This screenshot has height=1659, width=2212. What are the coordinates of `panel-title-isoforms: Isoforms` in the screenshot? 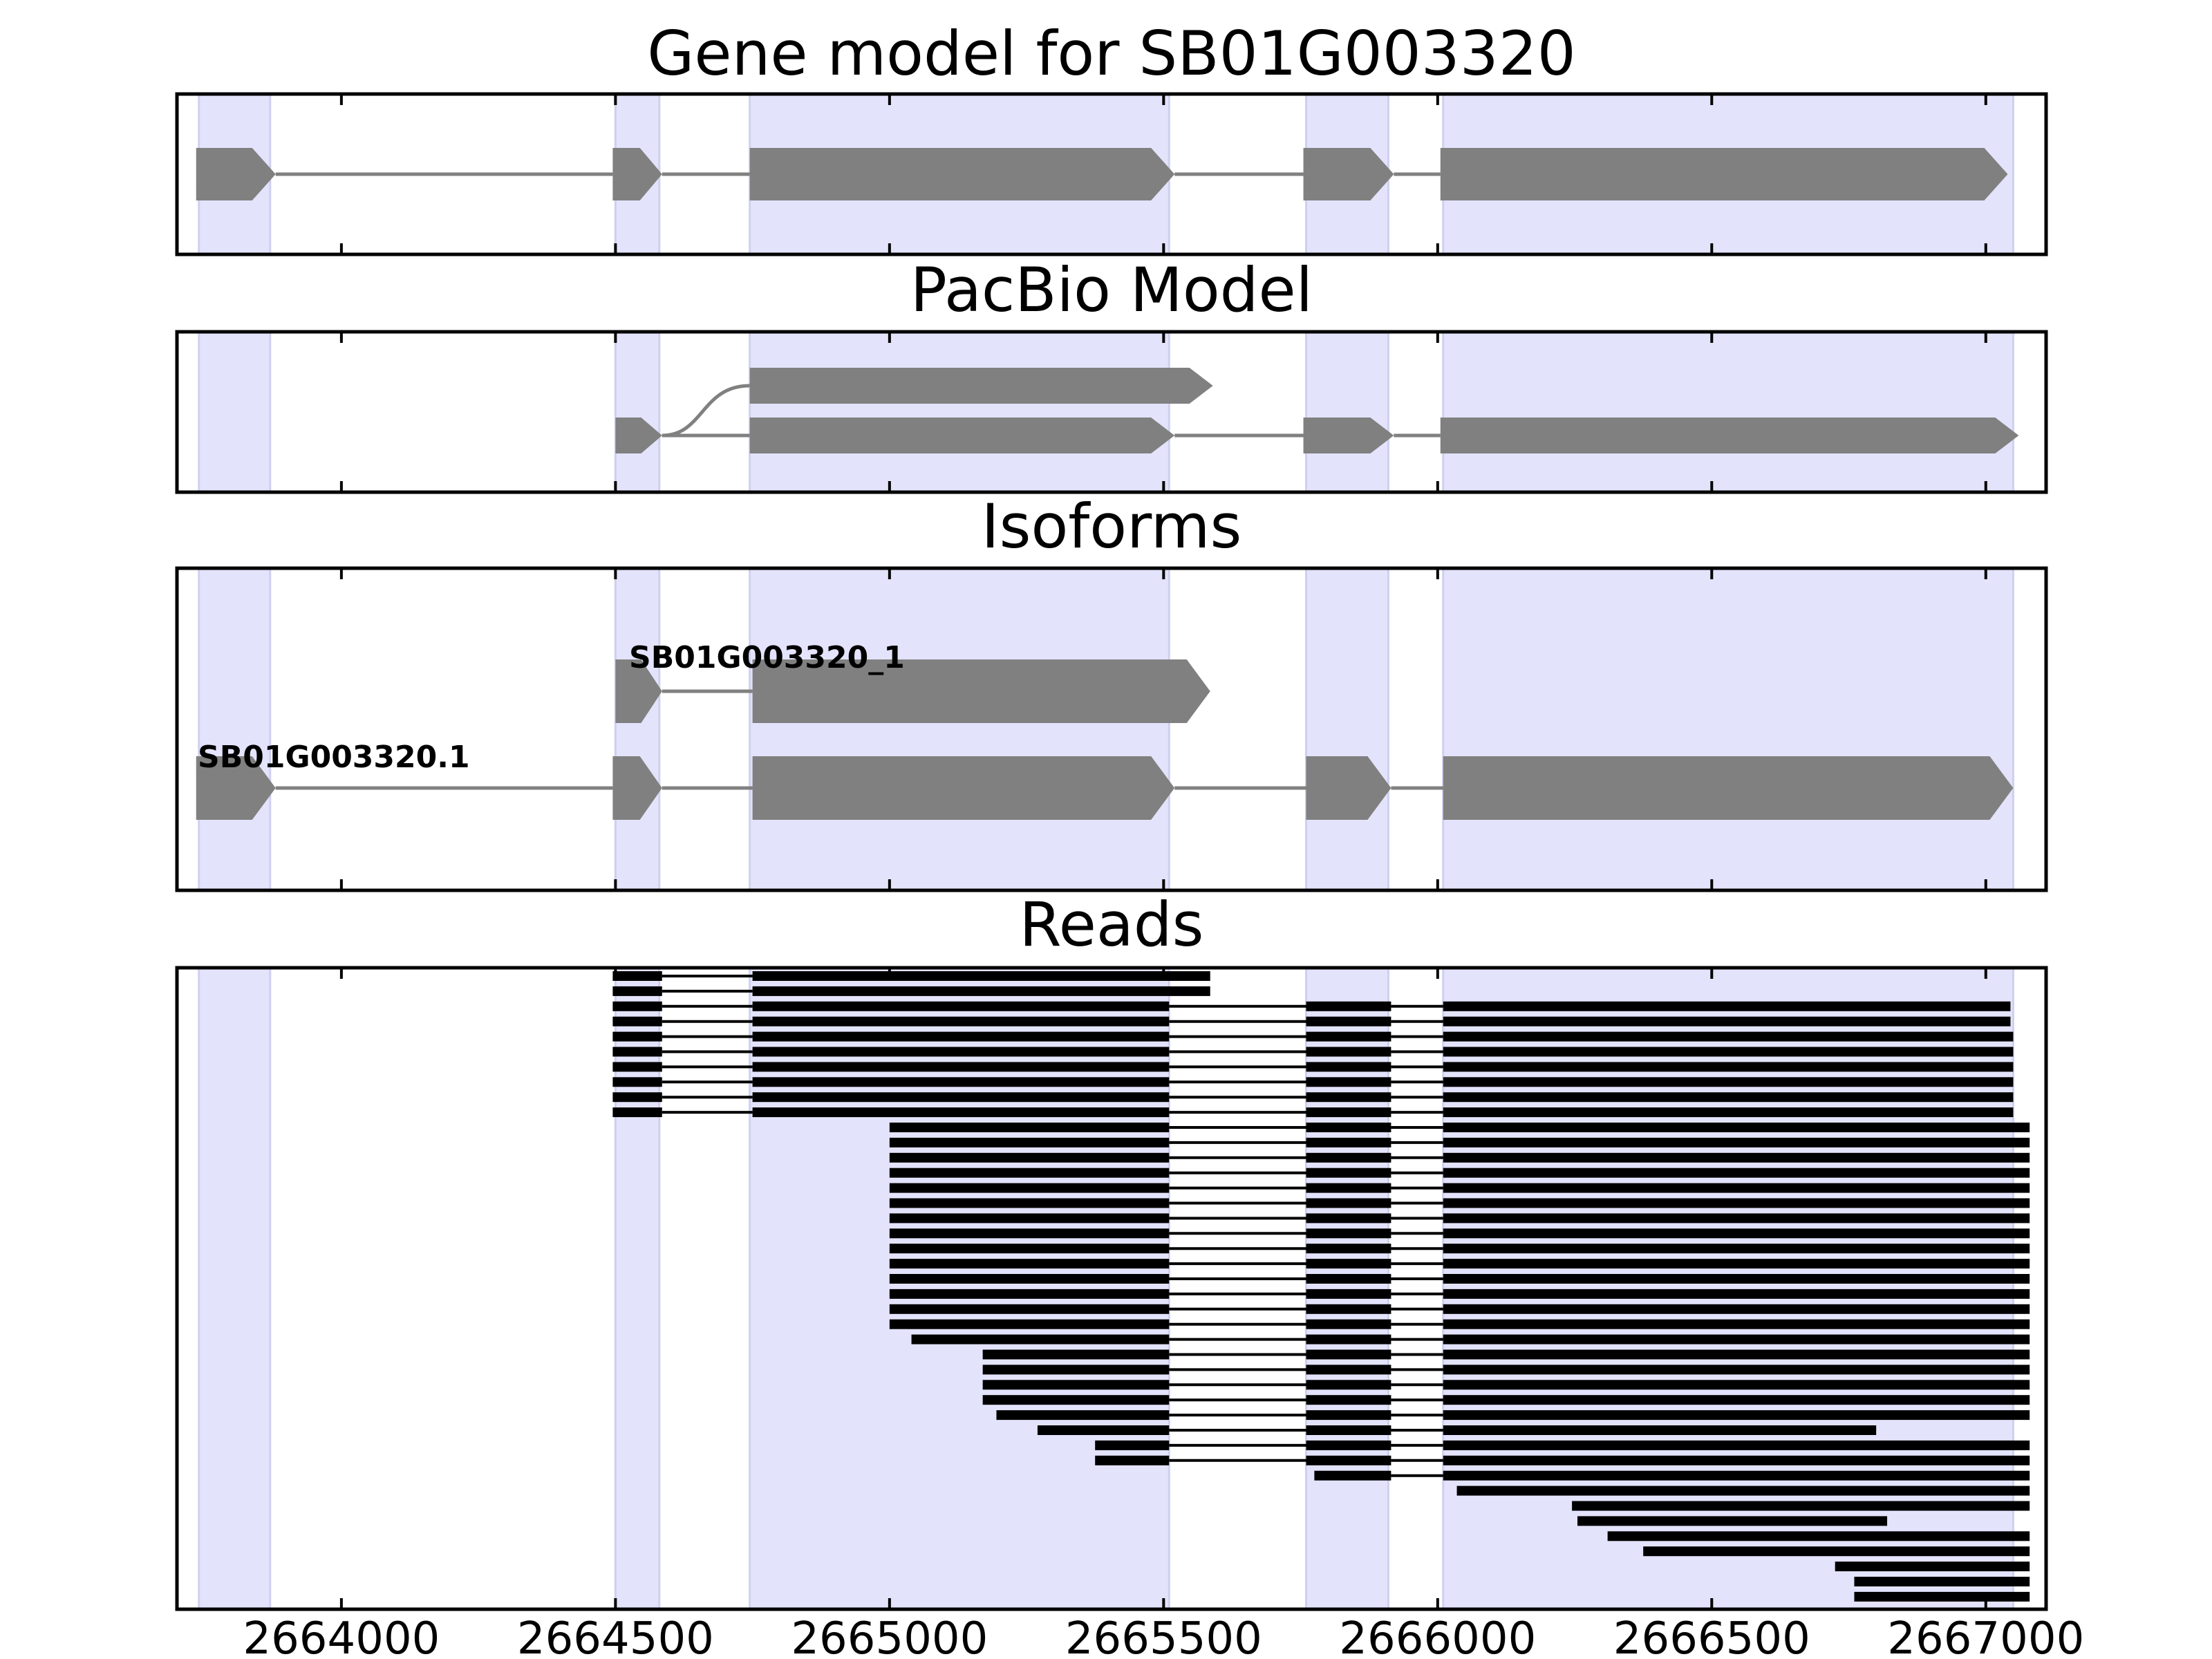 It's located at (1112, 526).